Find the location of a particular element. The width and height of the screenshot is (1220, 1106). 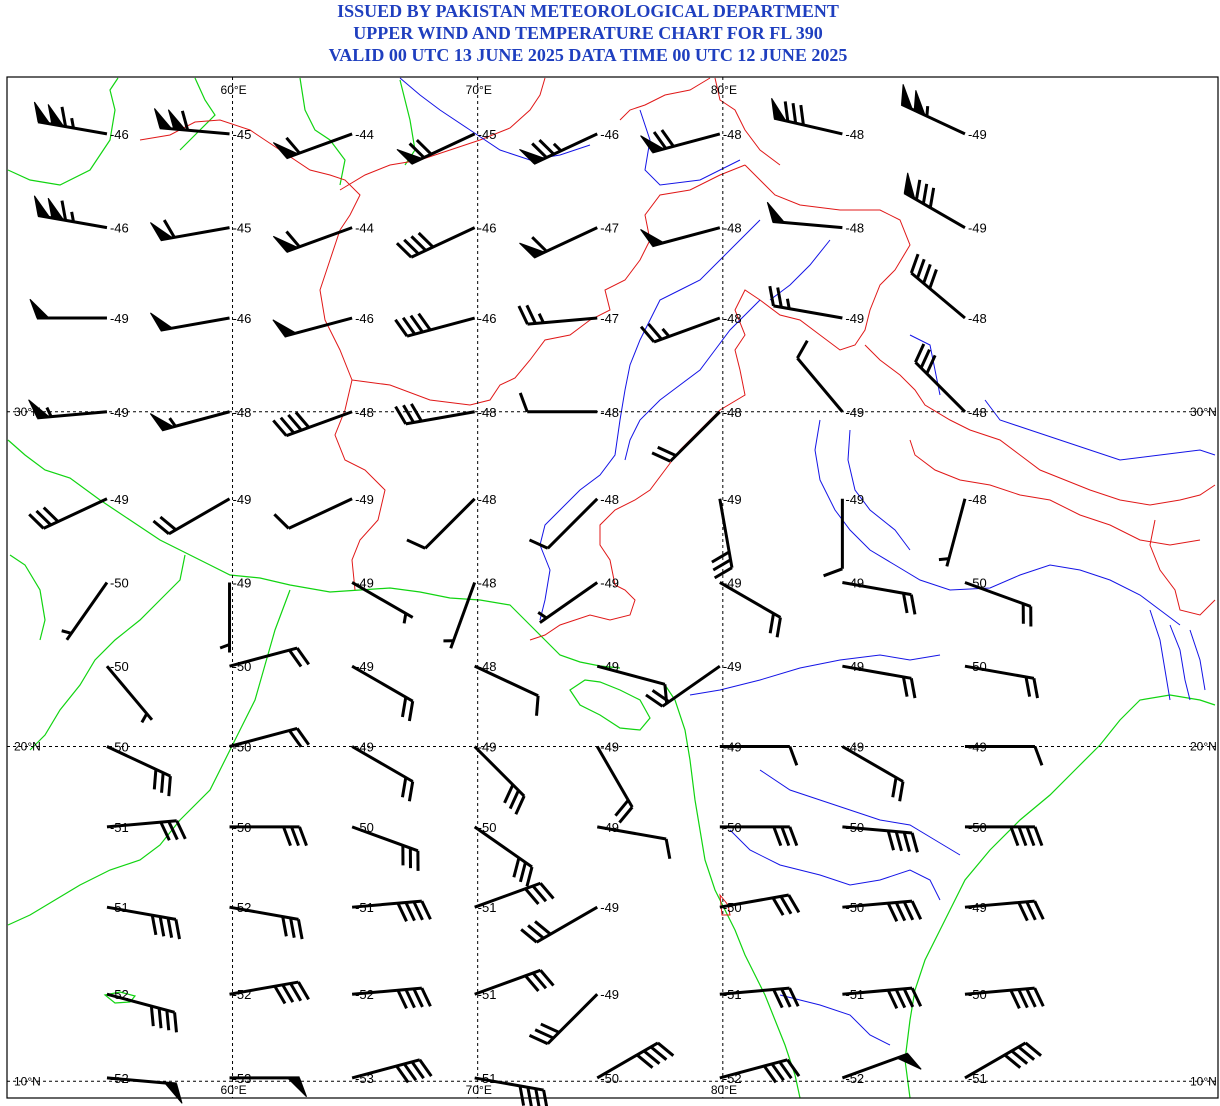

border-afghan-south is located at coordinates (548, 285).